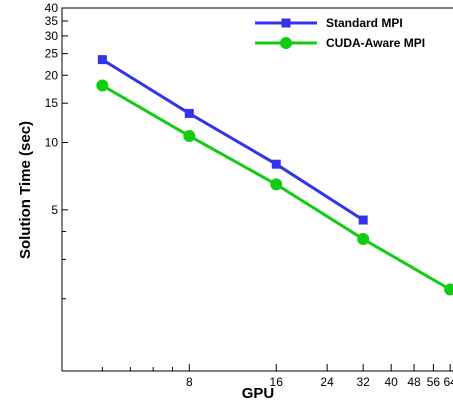 The image size is (453, 407). What do you see at coordinates (375, 43) in the screenshot?
I see `legend-label: CUDA-Aware MPI` at bounding box center [375, 43].